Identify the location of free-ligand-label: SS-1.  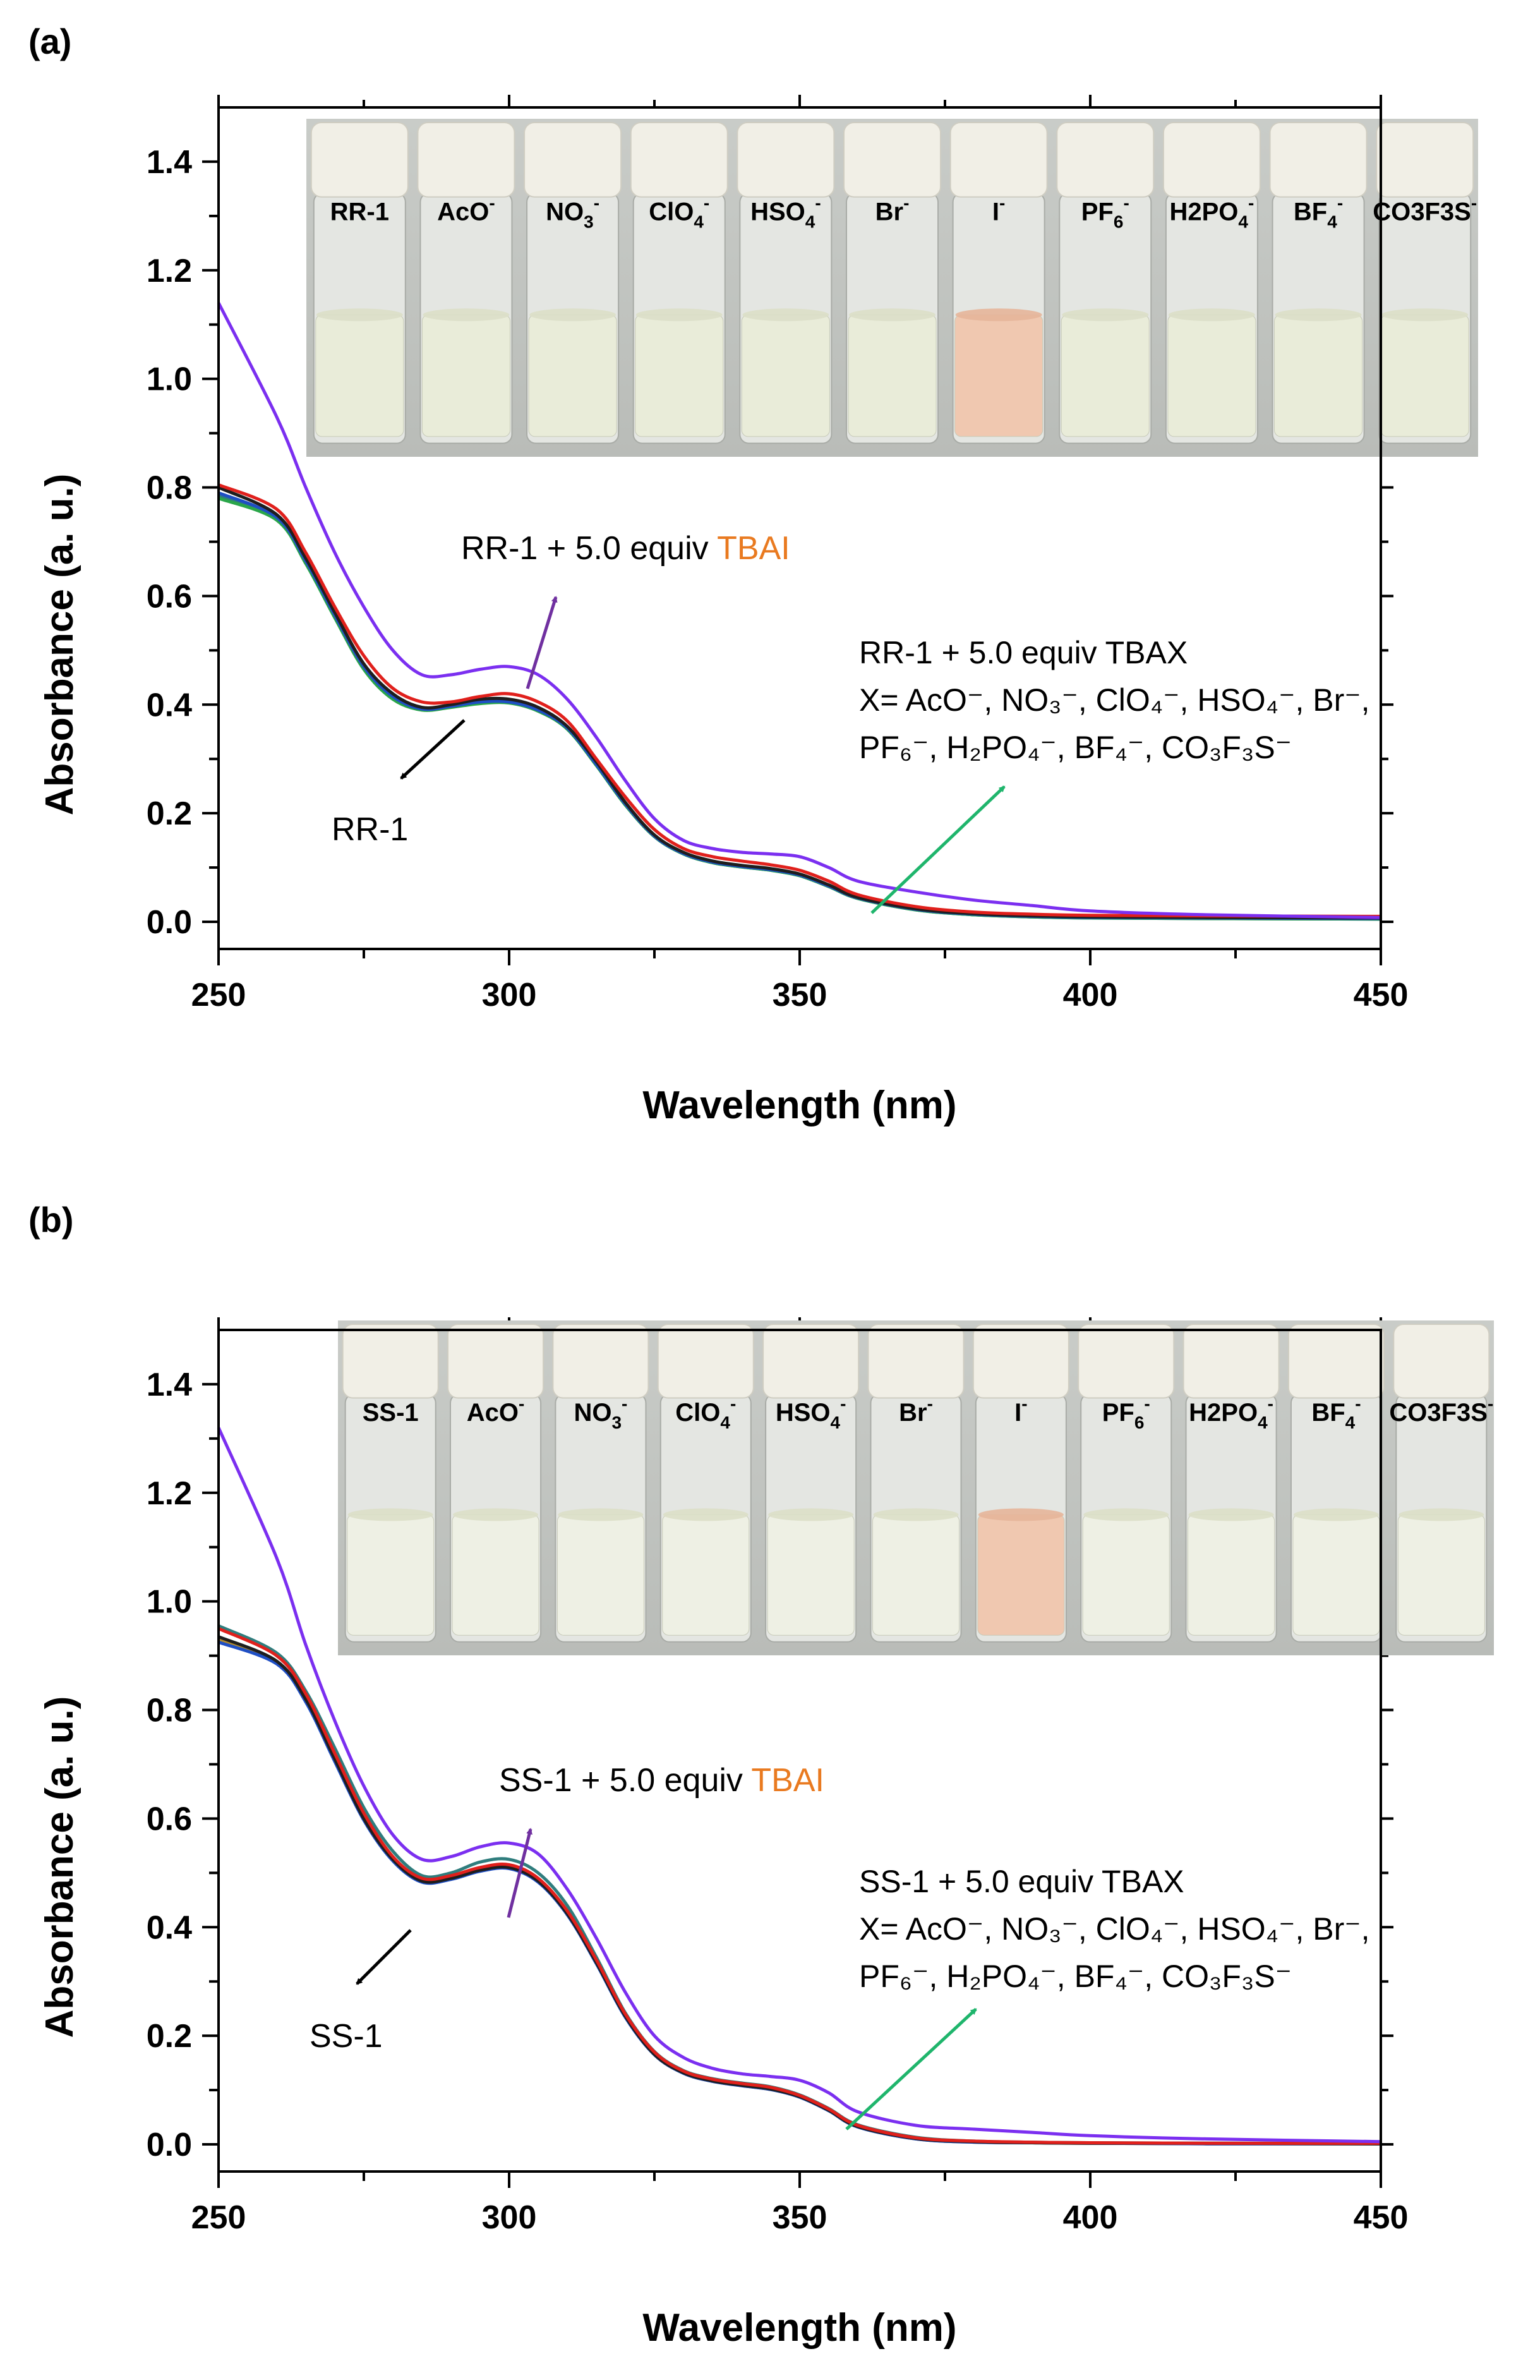
(346, 2036).